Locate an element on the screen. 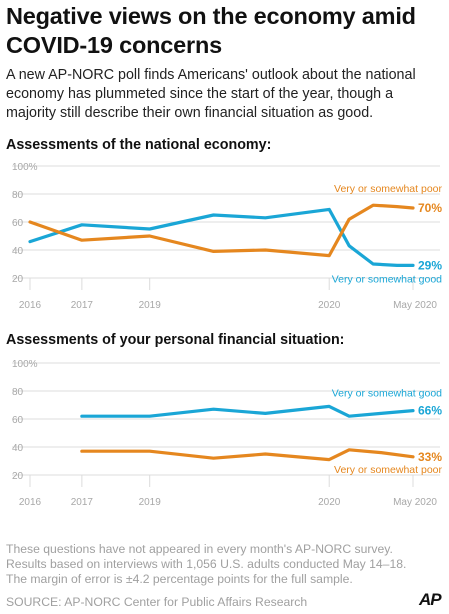  national-end-value-good: 29% is located at coordinates (430, 265).